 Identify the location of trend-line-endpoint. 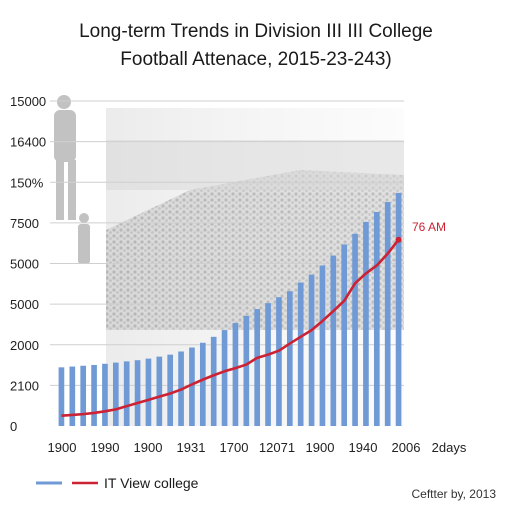
(398, 239).